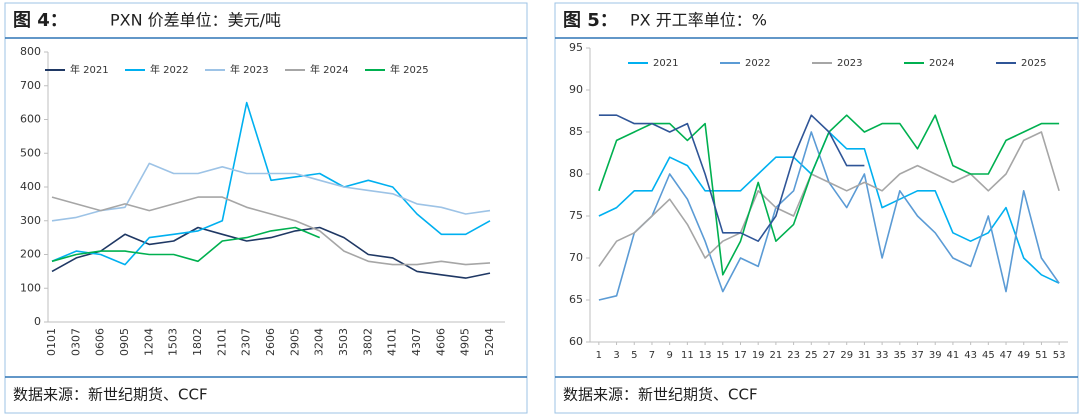 Image resolution: width=1080 pixels, height=417 pixels. Describe the element at coordinates (988, 355) in the screenshot. I see `x-tick-label: 45` at that location.